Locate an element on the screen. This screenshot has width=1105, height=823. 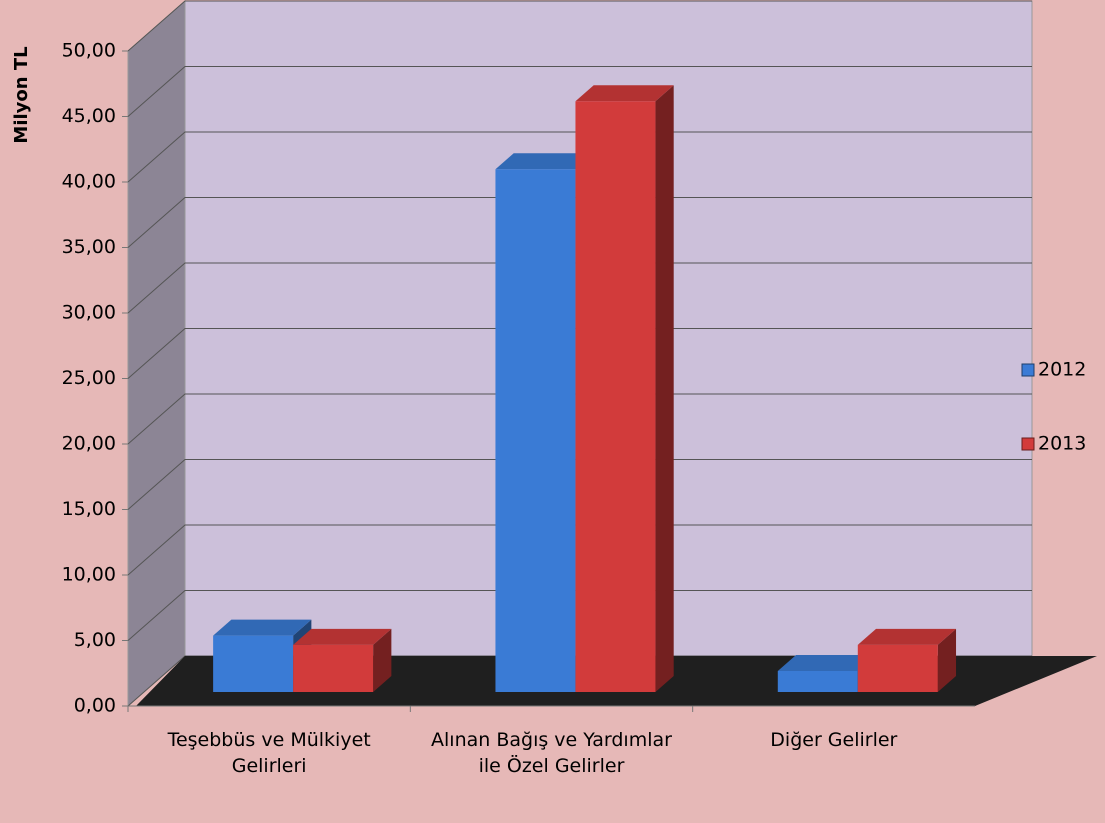
y-tick-label: 20,00 is located at coordinates (89, 444).